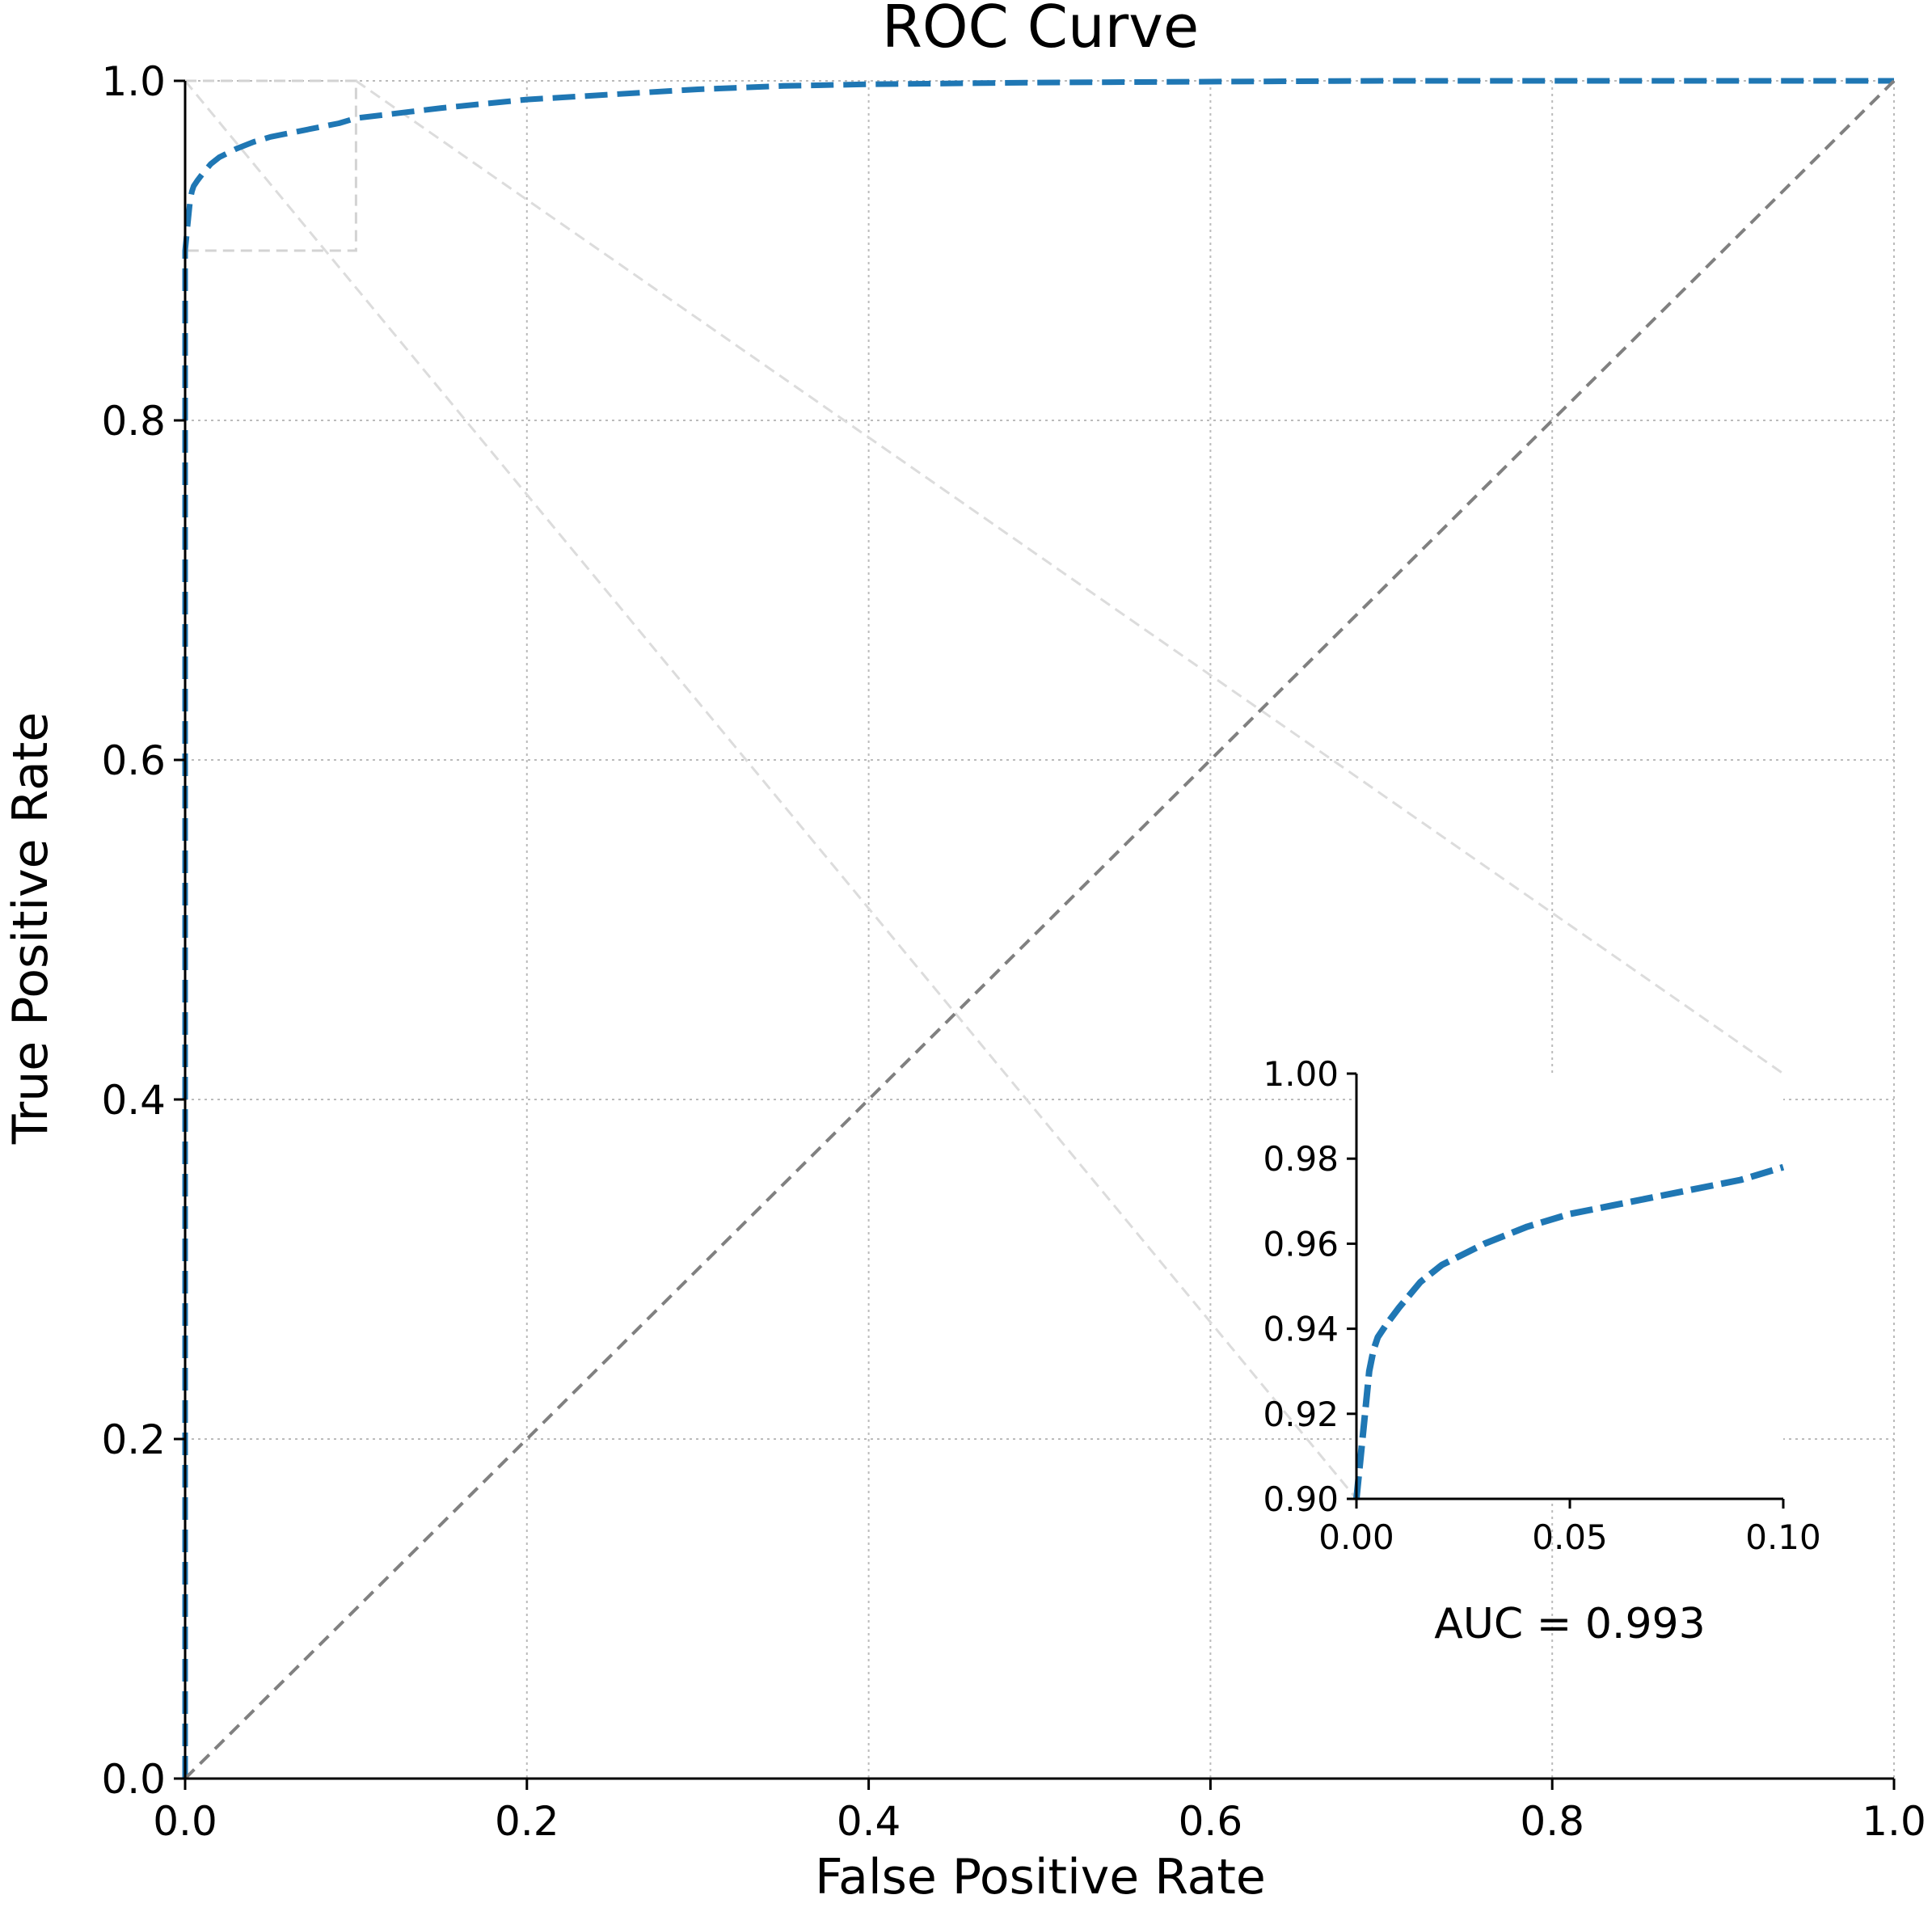 This screenshot has height=1916, width=1932. Describe the element at coordinates (527, 1821) in the screenshot. I see `x-tick-label: 0.2` at that location.